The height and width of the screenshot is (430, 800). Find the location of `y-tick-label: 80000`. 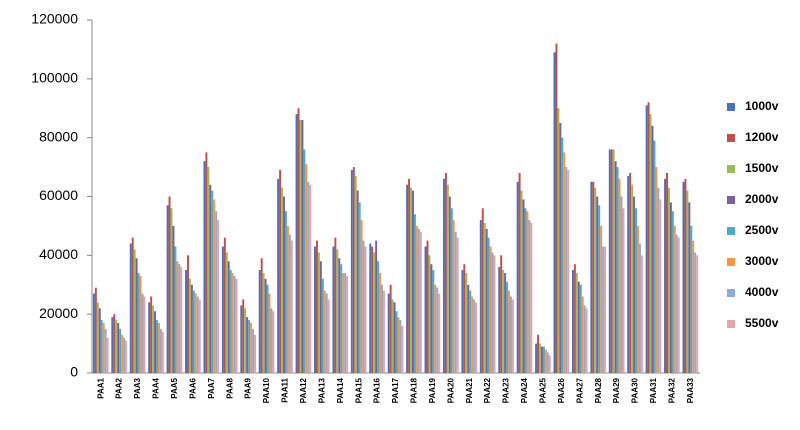

y-tick-label: 80000 is located at coordinates (58, 136).